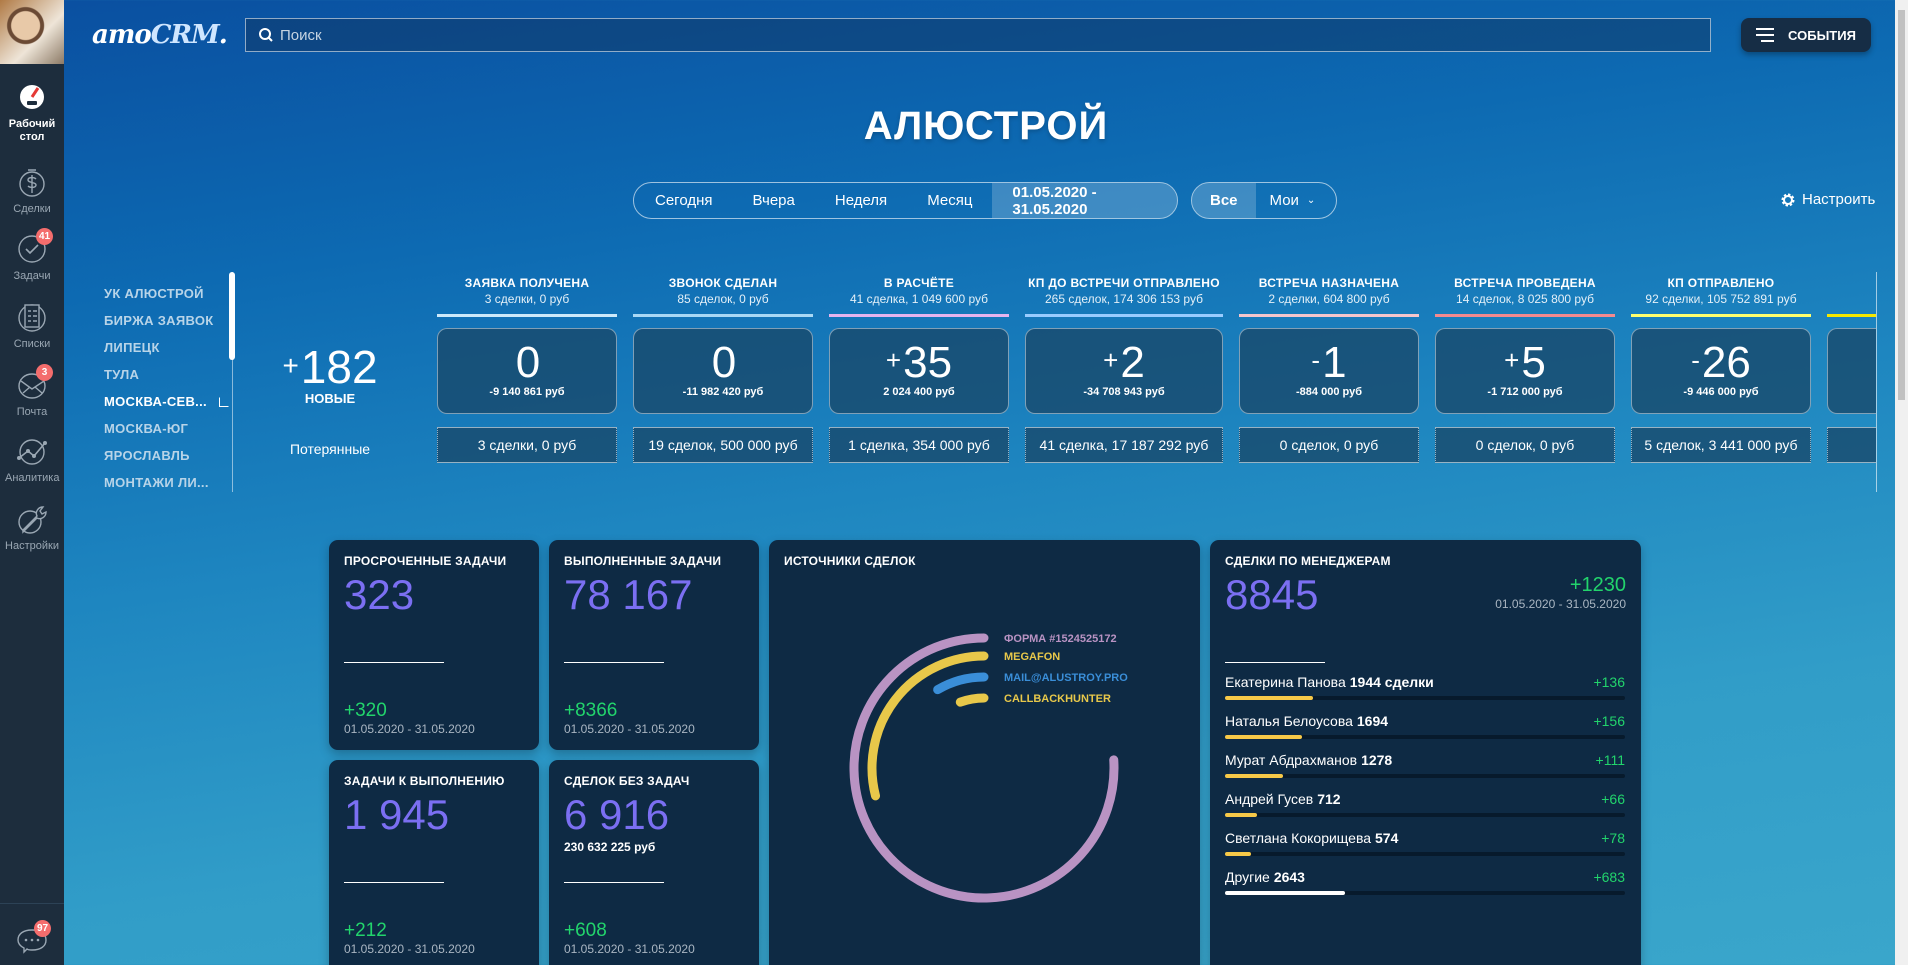 The height and width of the screenshot is (965, 1908). What do you see at coordinates (147, 455) in the screenshot?
I see `pipeline-label: ЯРОСЛАВЛЬ` at bounding box center [147, 455].